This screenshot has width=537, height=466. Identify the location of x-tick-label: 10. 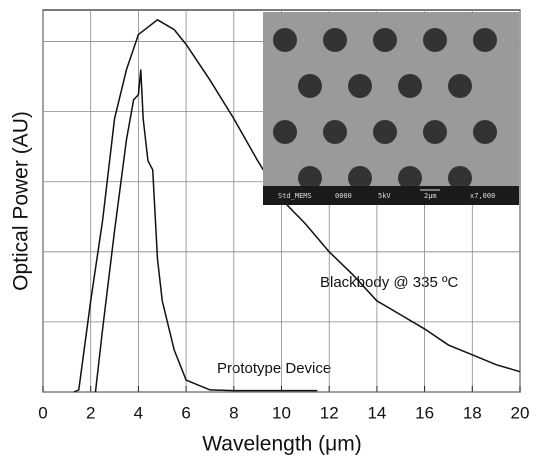
(281, 412).